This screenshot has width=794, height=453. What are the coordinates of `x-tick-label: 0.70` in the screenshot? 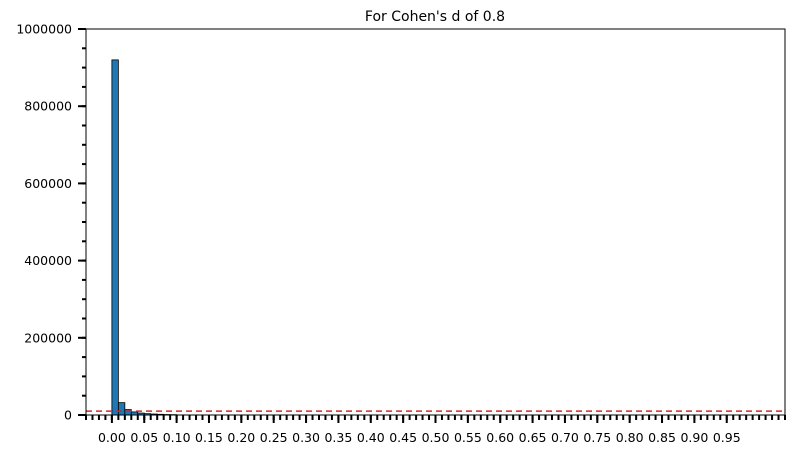 It's located at (565, 437).